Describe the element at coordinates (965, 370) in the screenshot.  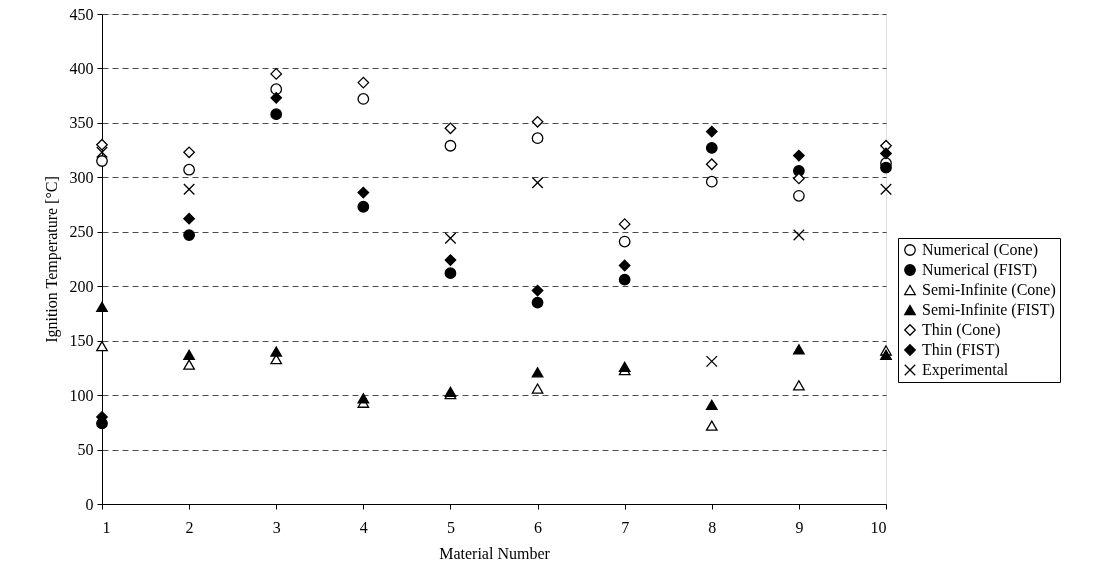
I see `legend-label: Experimental` at that location.